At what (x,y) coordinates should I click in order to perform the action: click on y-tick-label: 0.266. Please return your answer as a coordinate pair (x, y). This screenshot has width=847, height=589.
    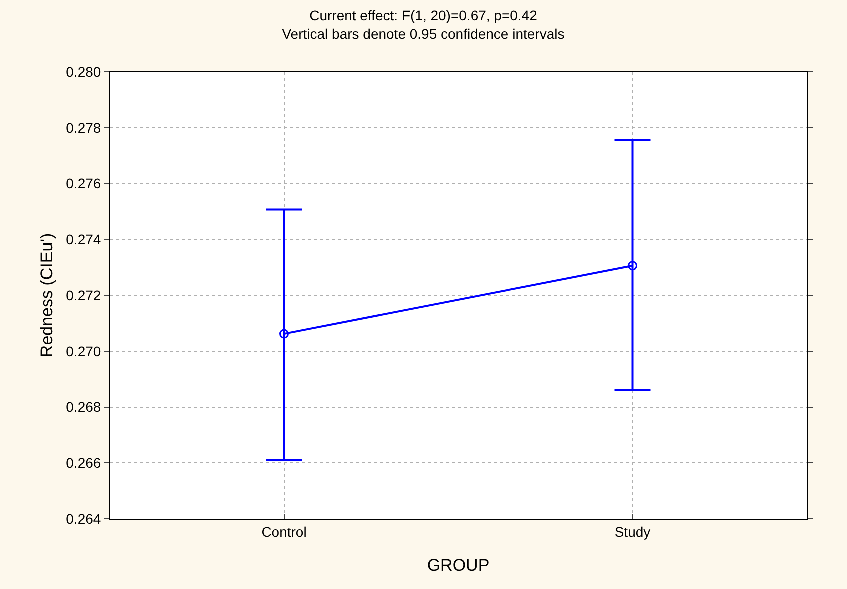
    Looking at the image, I should click on (84, 463).